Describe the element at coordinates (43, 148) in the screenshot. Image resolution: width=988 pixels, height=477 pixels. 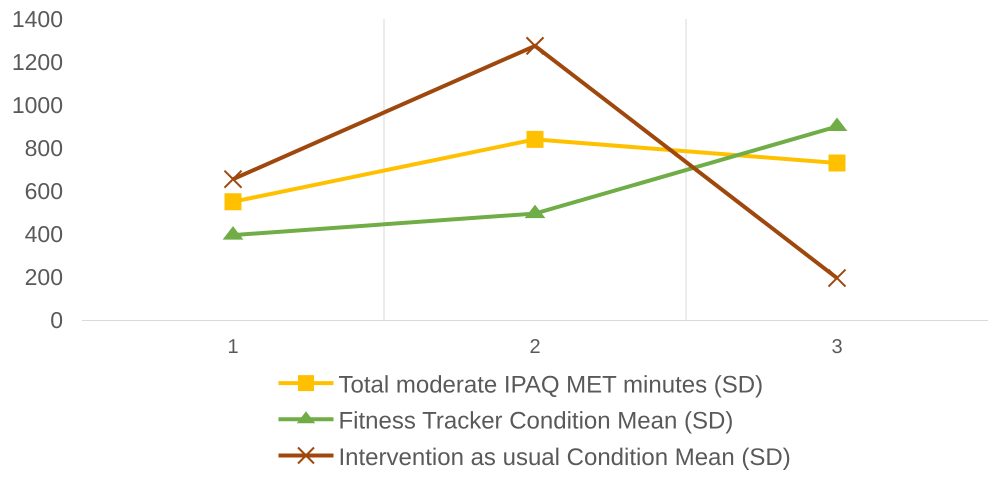
I see `y-tick-label: 800` at that location.